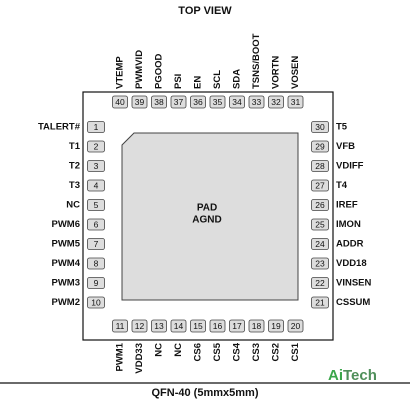  What do you see at coordinates (320, 302) in the screenshot?
I see `pin-number: 21` at bounding box center [320, 302].